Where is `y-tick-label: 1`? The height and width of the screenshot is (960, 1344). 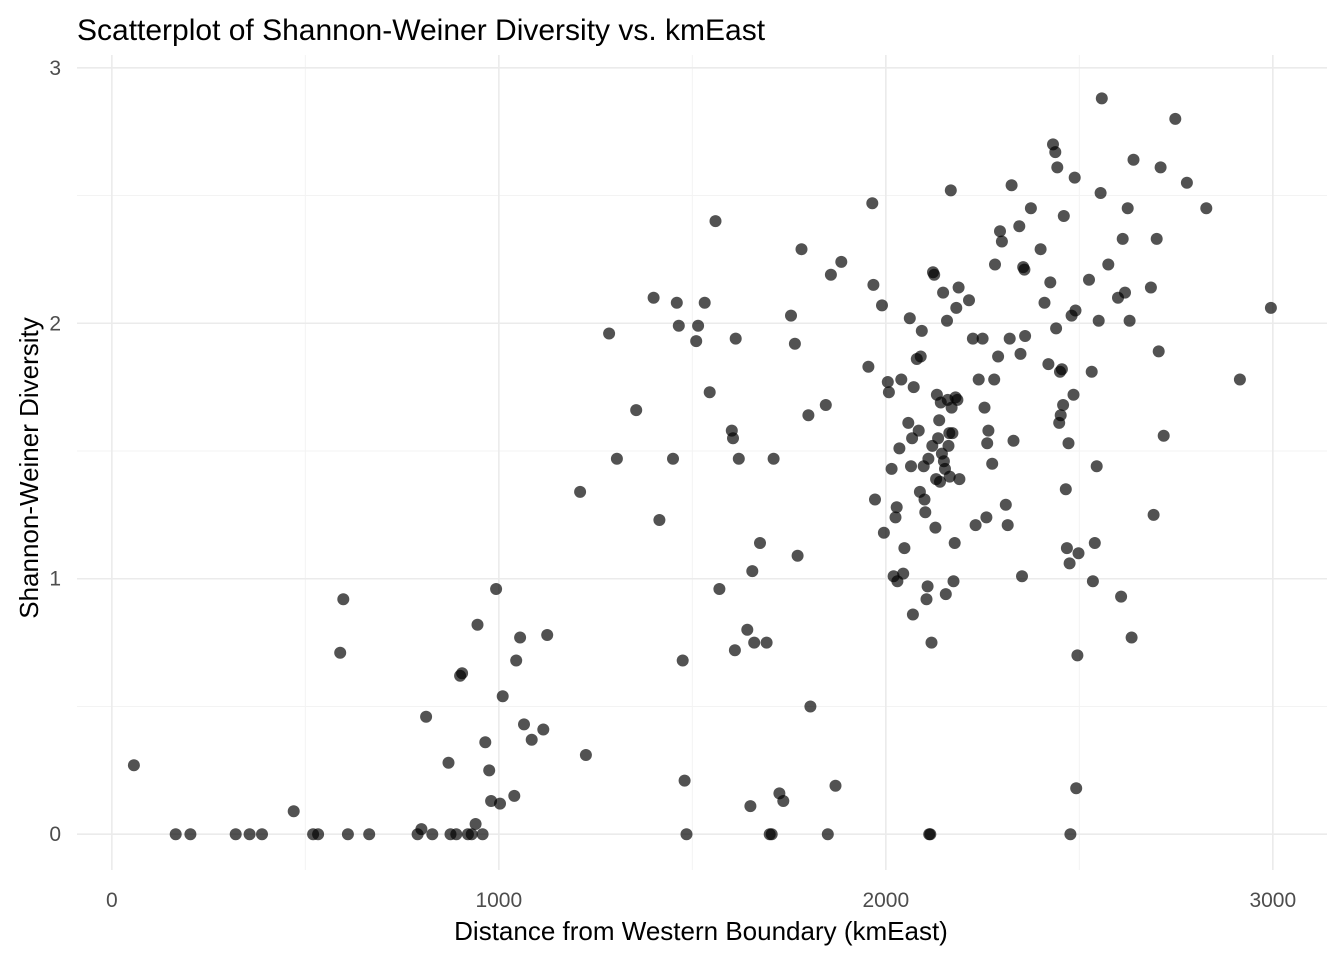 y-tick-label: 1 is located at coordinates (55, 579).